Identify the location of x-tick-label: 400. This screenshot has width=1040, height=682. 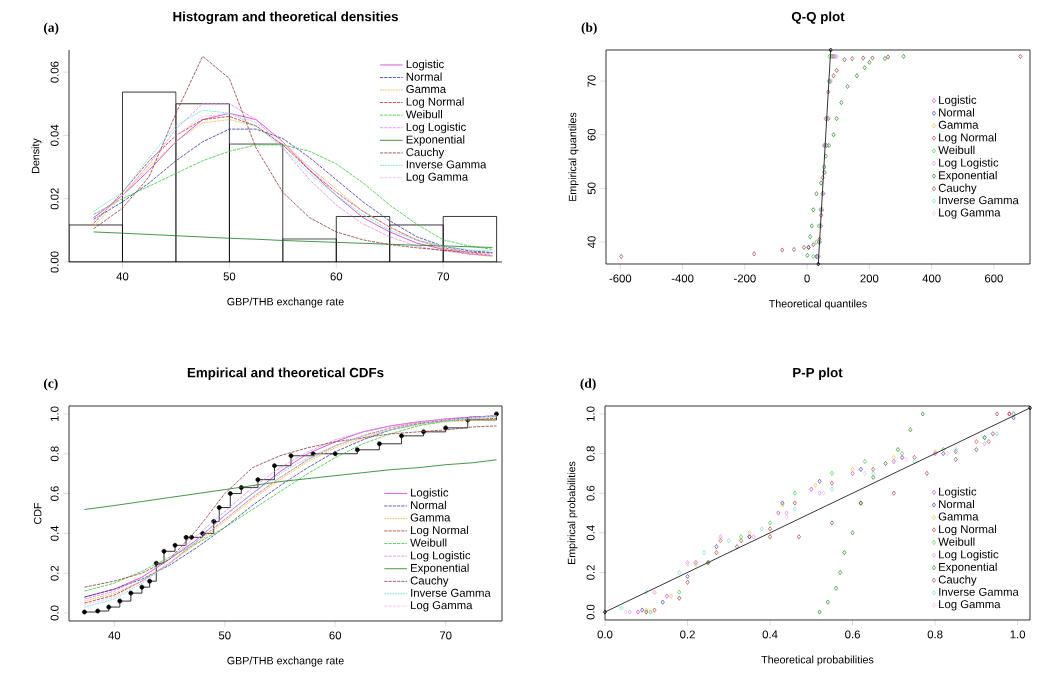
(931, 278).